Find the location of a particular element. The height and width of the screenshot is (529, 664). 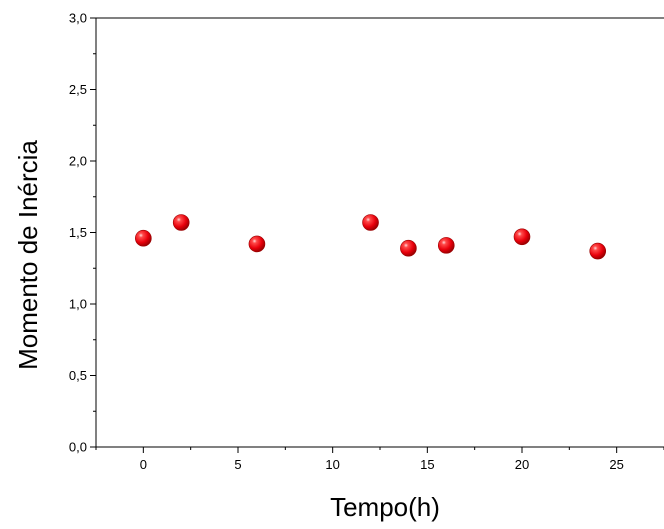

y-tick-label: 1,5 is located at coordinates (78, 232).